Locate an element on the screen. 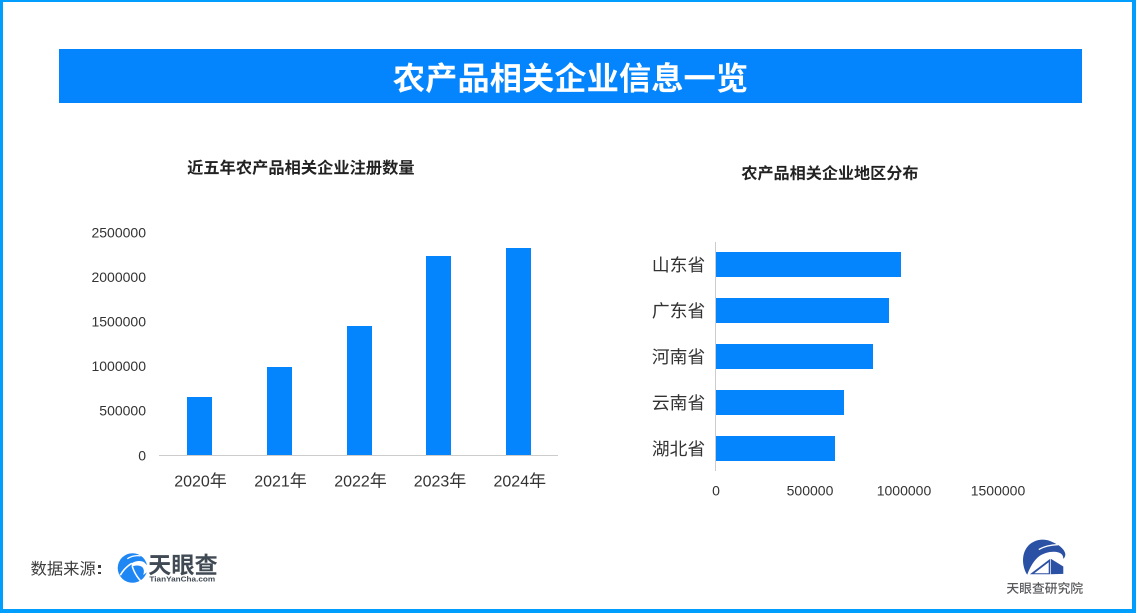 Image resolution: width=1136 pixels, height=613 pixels. svg-text: 2023 is located at coordinates (432, 482).